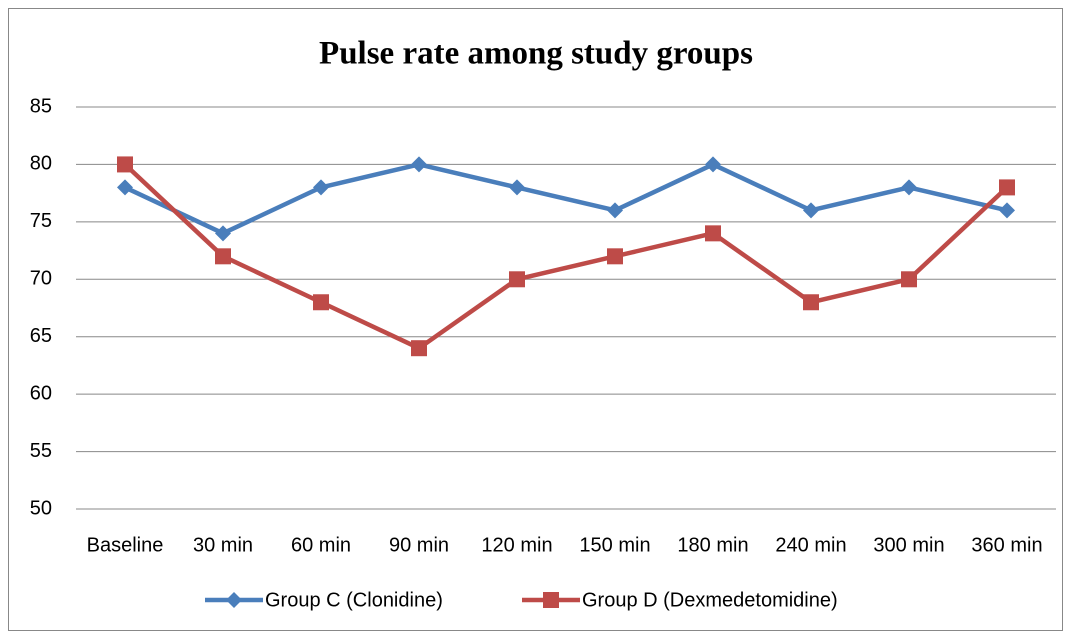 This screenshot has height=632, width=1072. I want to click on y-tick-label: 60, so click(41, 393).